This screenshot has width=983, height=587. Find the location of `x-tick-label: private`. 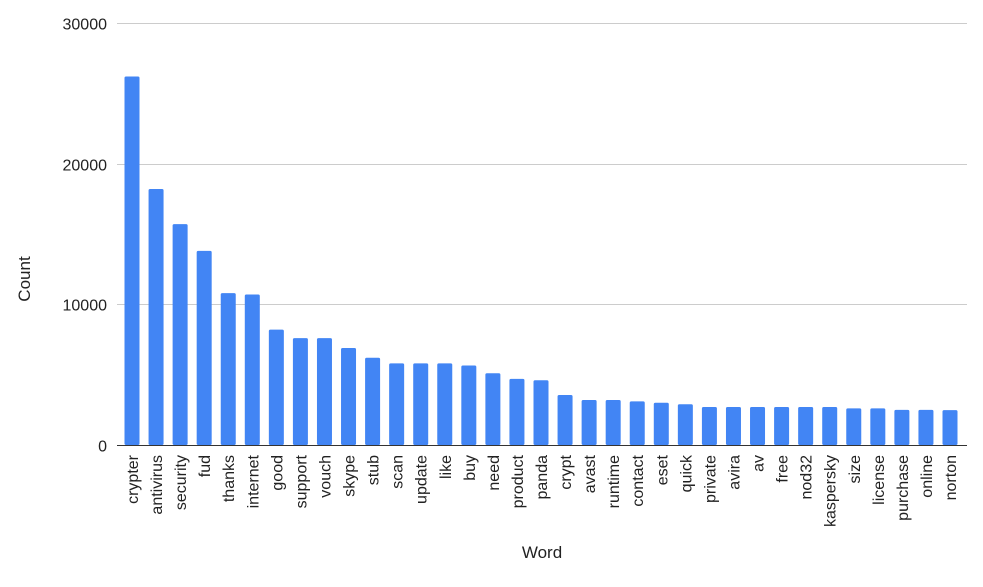

x-tick-label: private is located at coordinates (710, 479).